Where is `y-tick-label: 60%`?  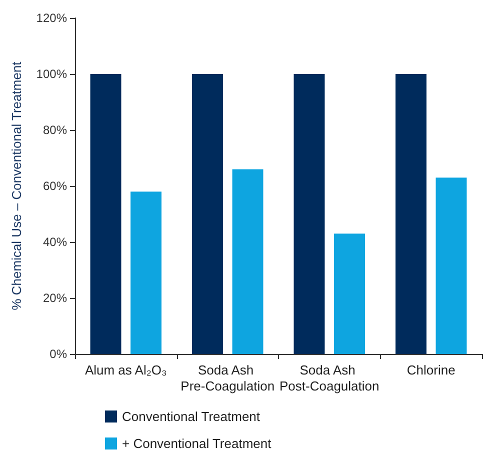 y-tick-label: 60% is located at coordinates (55, 186).